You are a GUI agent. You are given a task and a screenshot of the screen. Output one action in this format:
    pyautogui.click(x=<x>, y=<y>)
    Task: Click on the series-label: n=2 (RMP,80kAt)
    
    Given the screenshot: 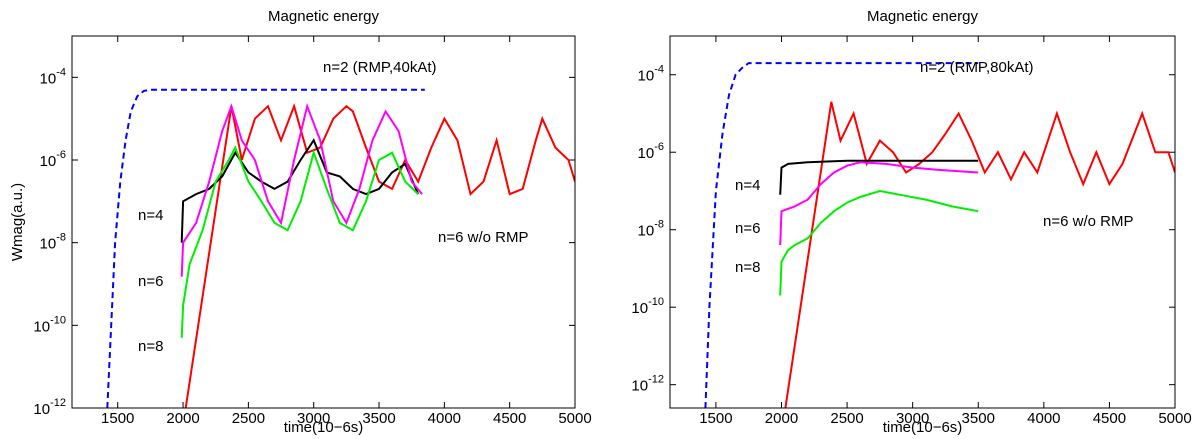 What is the action you would take?
    pyautogui.click(x=977, y=67)
    